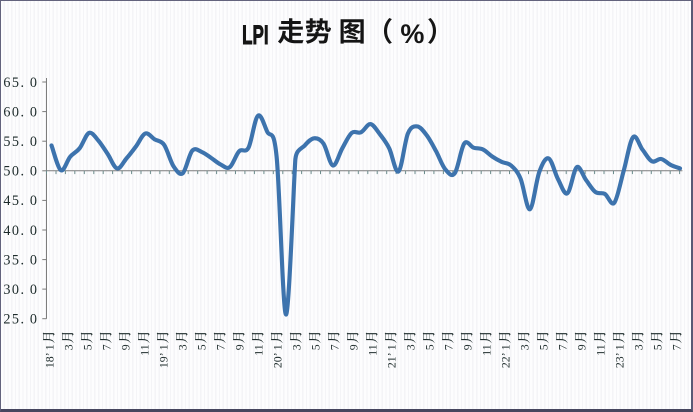  Describe the element at coordinates (20, 260) in the screenshot. I see `svg-text: 35. 0` at that location.